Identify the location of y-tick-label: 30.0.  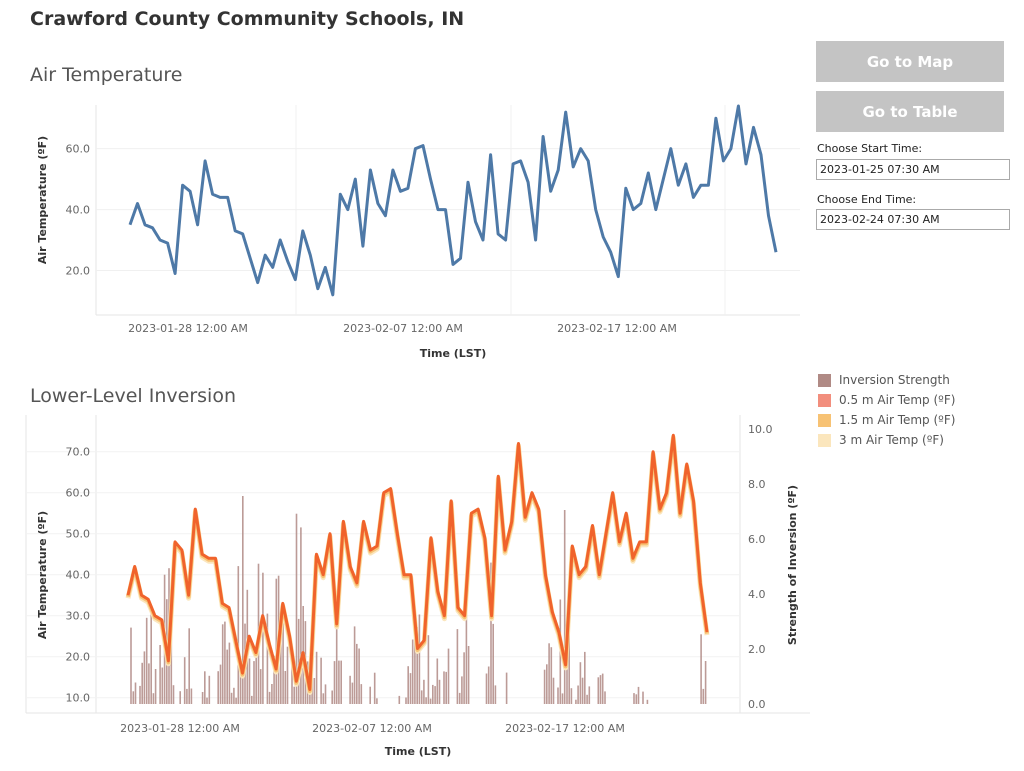
(78, 616).